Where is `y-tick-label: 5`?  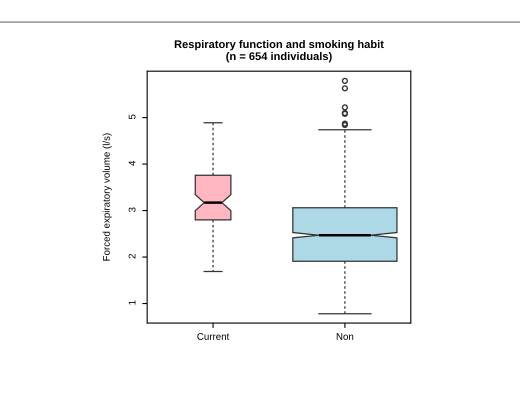 y-tick-label: 5 is located at coordinates (132, 117).